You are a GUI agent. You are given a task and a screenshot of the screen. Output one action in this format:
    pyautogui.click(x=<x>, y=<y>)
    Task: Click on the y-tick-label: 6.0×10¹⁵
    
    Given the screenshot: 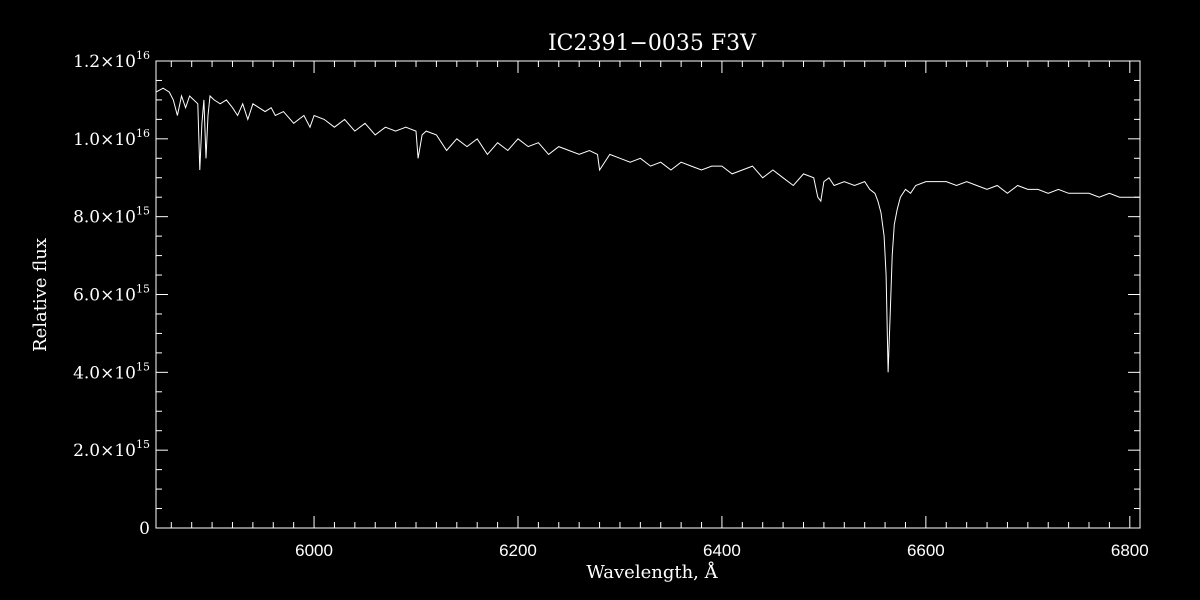 What is the action you would take?
    pyautogui.click(x=111, y=294)
    